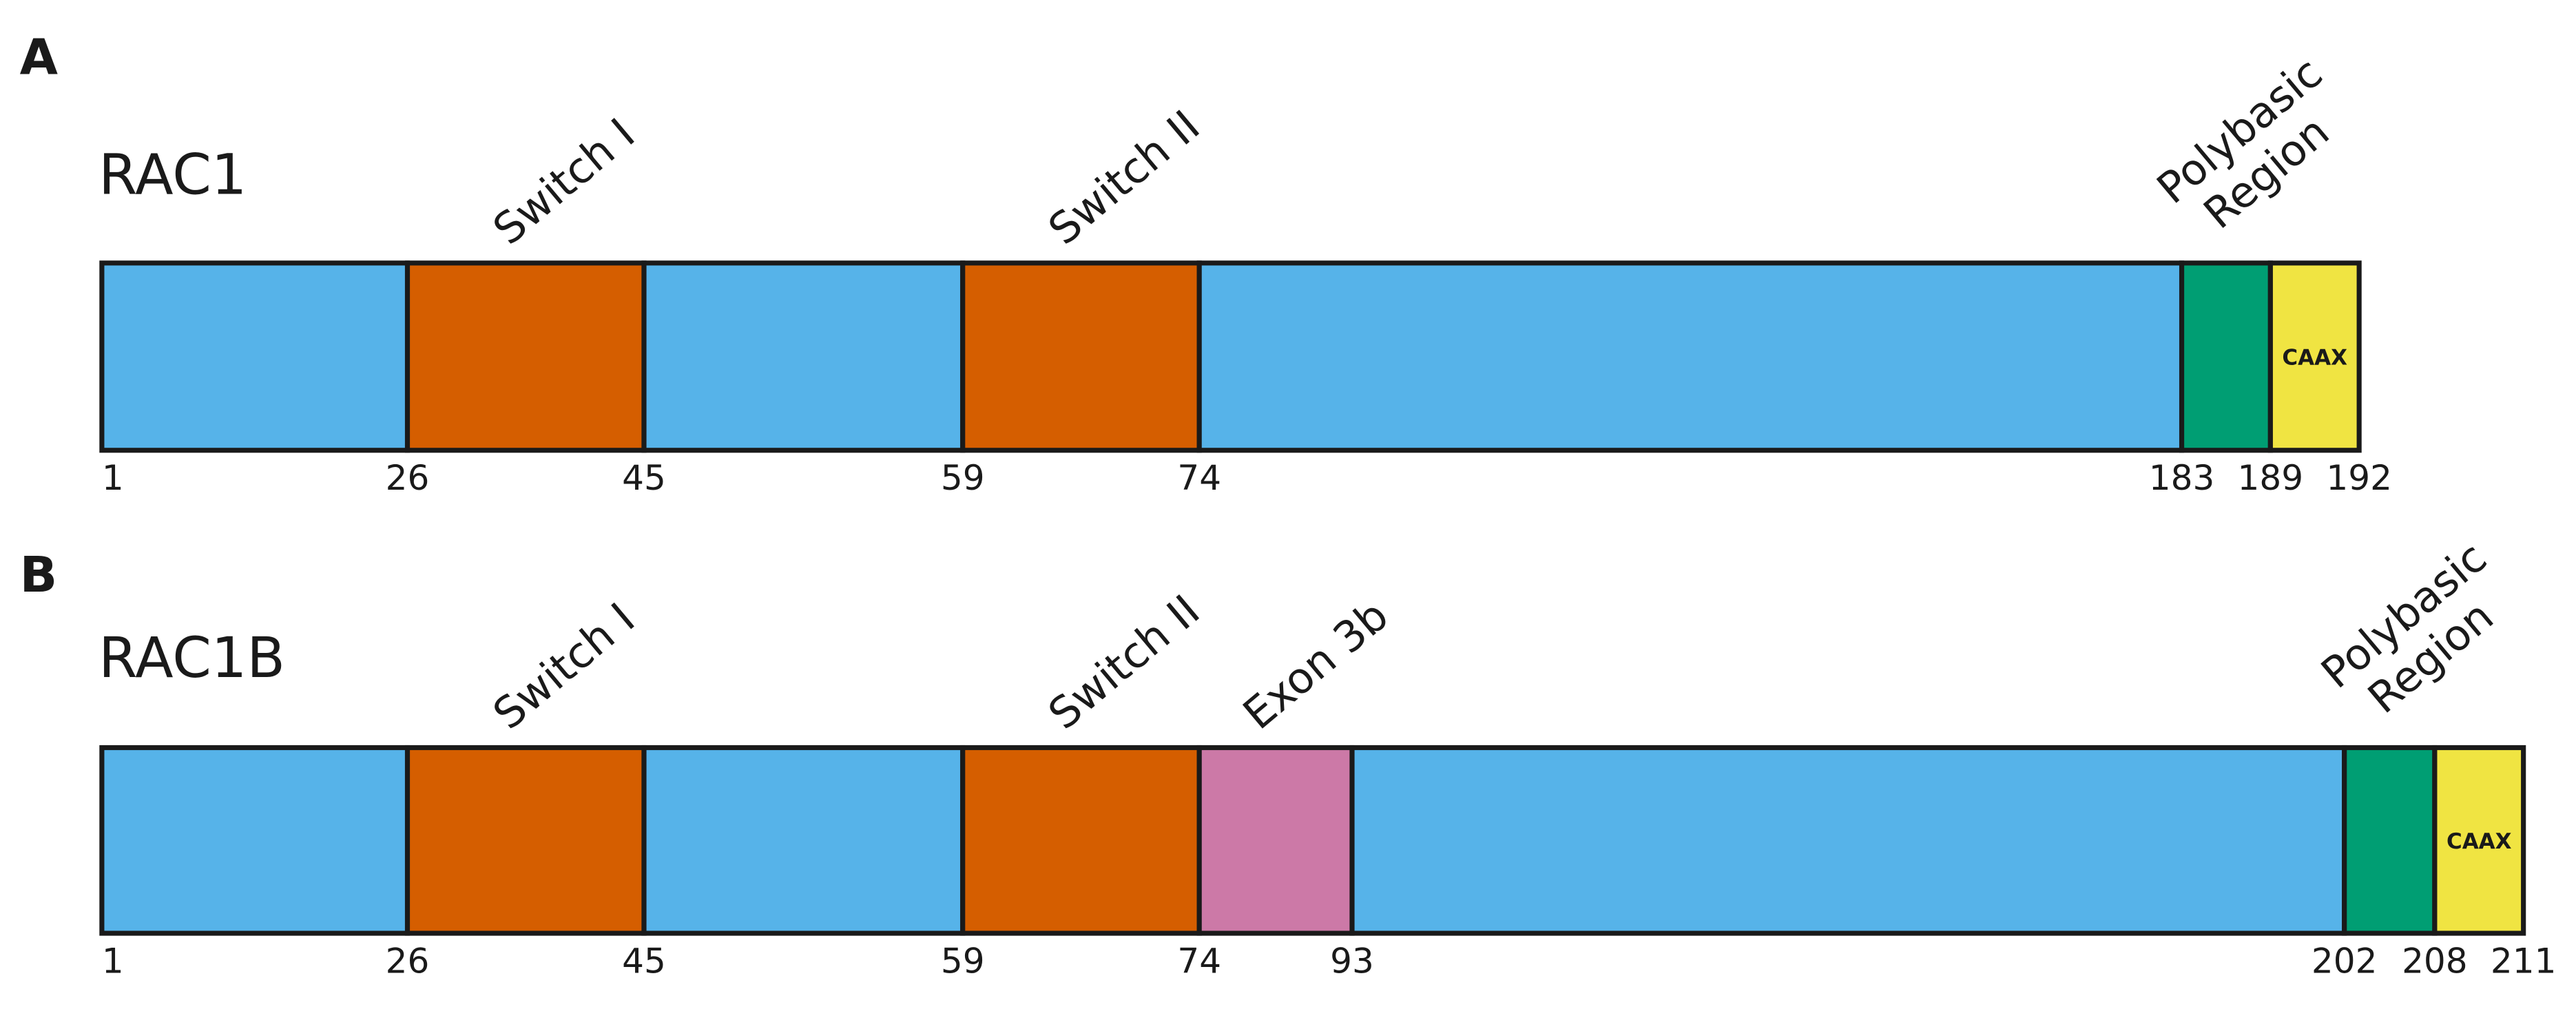  What do you see at coordinates (2524, 961) in the screenshot?
I see `position-label: 211` at bounding box center [2524, 961].